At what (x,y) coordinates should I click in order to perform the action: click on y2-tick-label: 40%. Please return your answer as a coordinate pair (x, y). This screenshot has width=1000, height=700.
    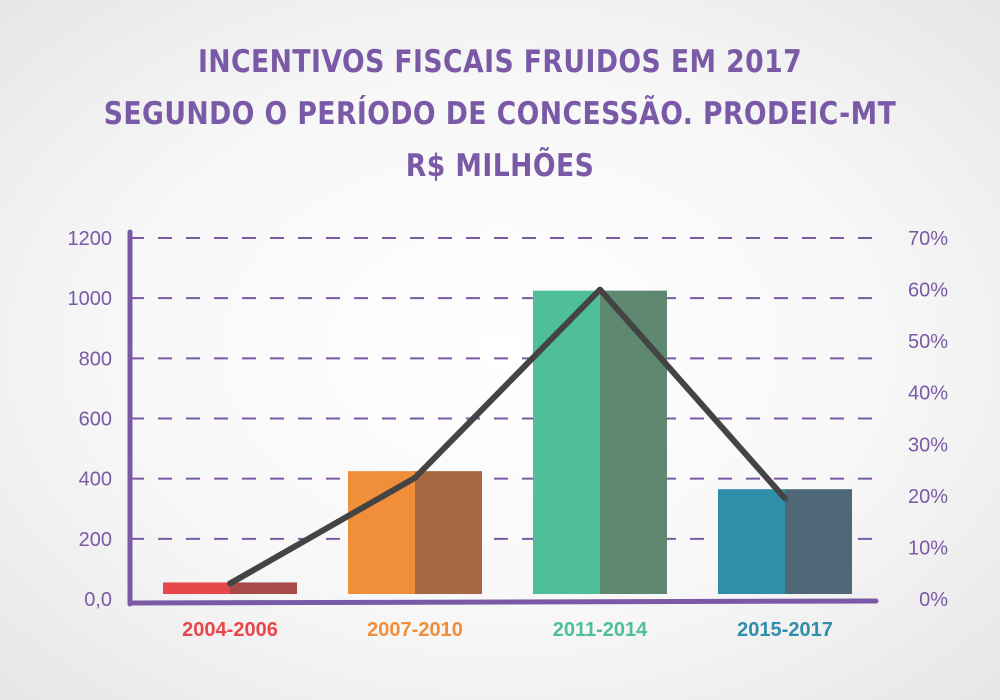
    Looking at the image, I should click on (928, 394).